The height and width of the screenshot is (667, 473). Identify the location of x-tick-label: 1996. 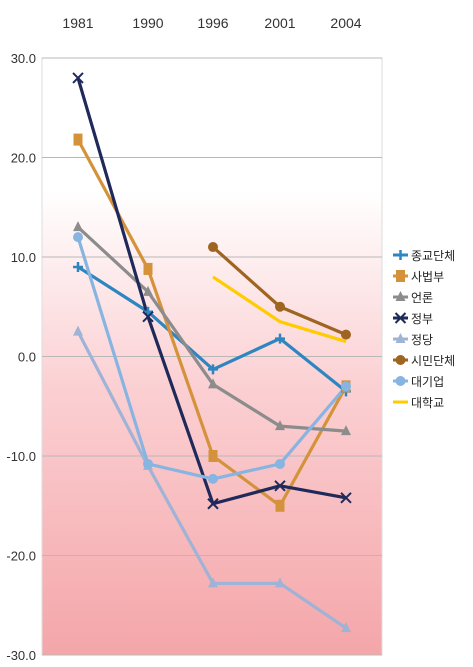
(212, 23).